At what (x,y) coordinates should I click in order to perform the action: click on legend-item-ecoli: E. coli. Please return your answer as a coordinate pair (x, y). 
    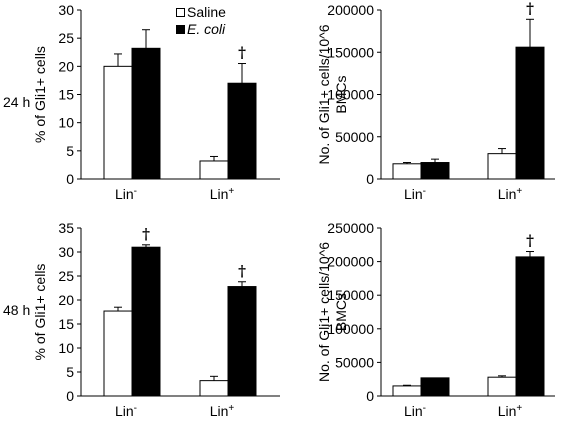
    Looking at the image, I should click on (201, 29).